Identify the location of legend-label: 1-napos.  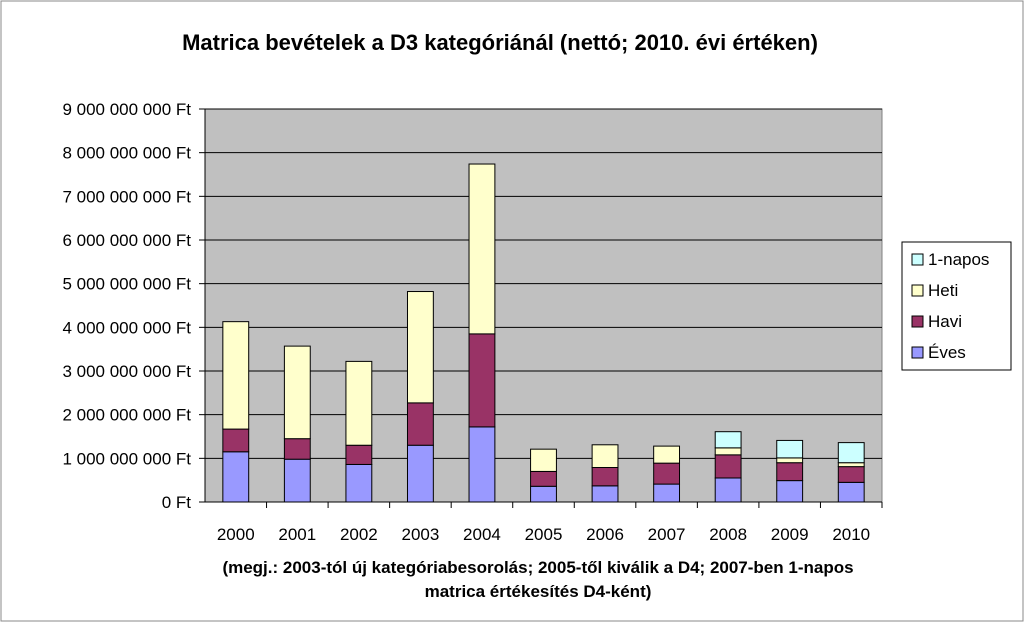
(958, 259).